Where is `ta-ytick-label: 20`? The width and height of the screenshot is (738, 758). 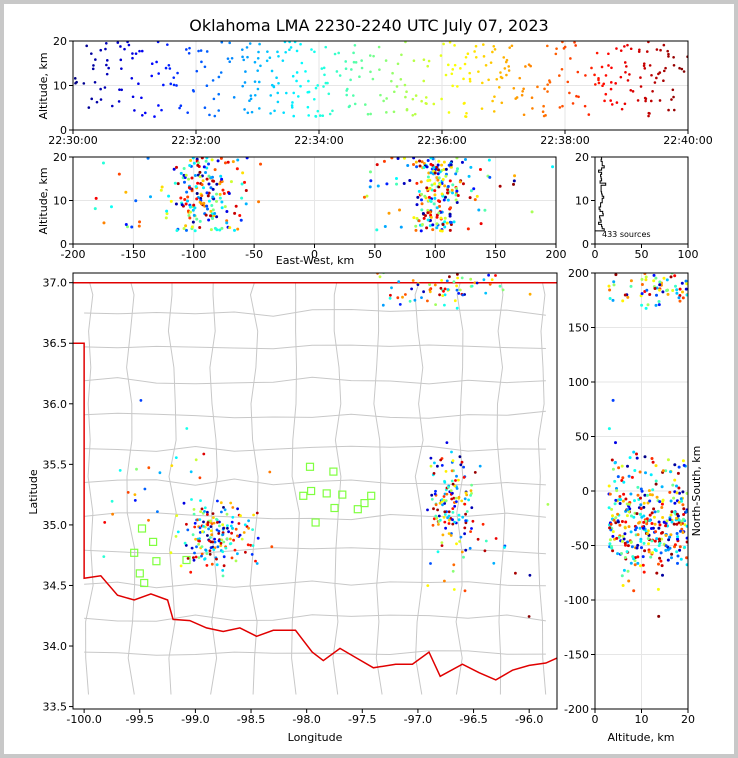 ta-ytick-label: 20 is located at coordinates (60, 41).